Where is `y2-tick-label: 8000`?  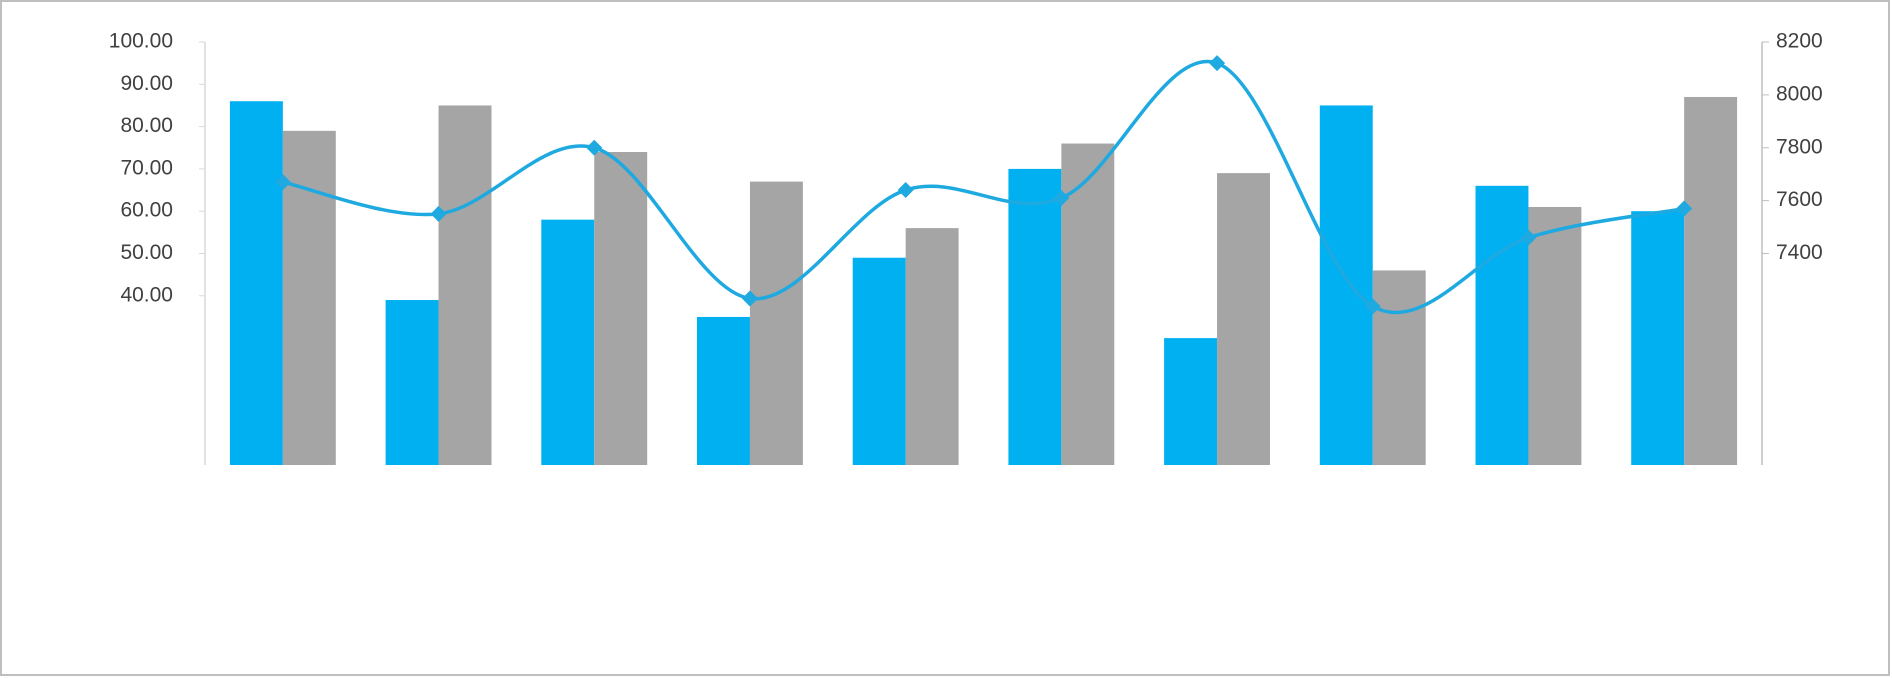
y2-tick-label: 8000 is located at coordinates (1799, 93).